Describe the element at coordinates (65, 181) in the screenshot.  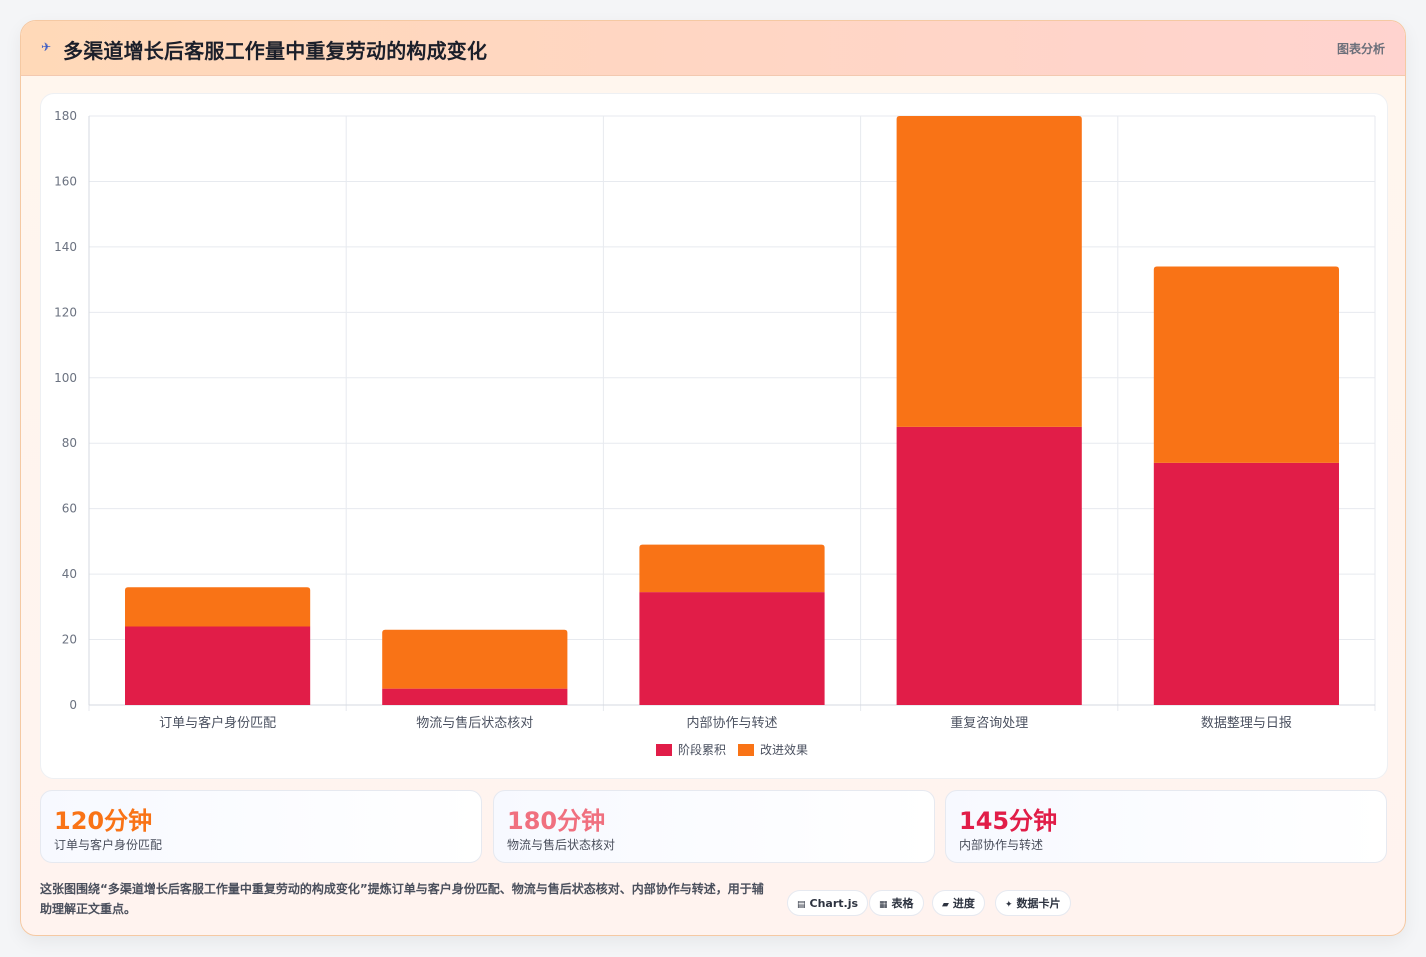
I see `y-tick-label: 160` at that location.